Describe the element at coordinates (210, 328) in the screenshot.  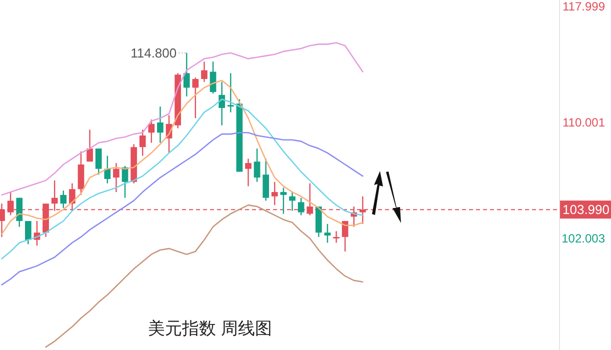
I see `title: 美元指数 周线图` at that location.